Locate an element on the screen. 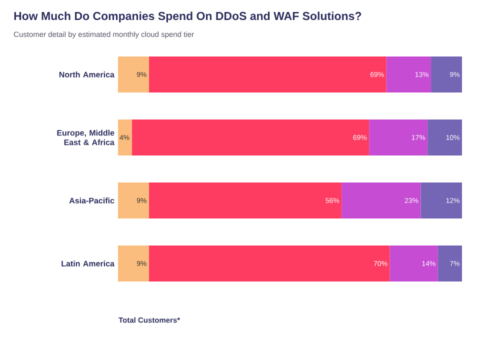 The width and height of the screenshot is (477, 339). y-tick-label: Asia-Pacific is located at coordinates (91, 201).